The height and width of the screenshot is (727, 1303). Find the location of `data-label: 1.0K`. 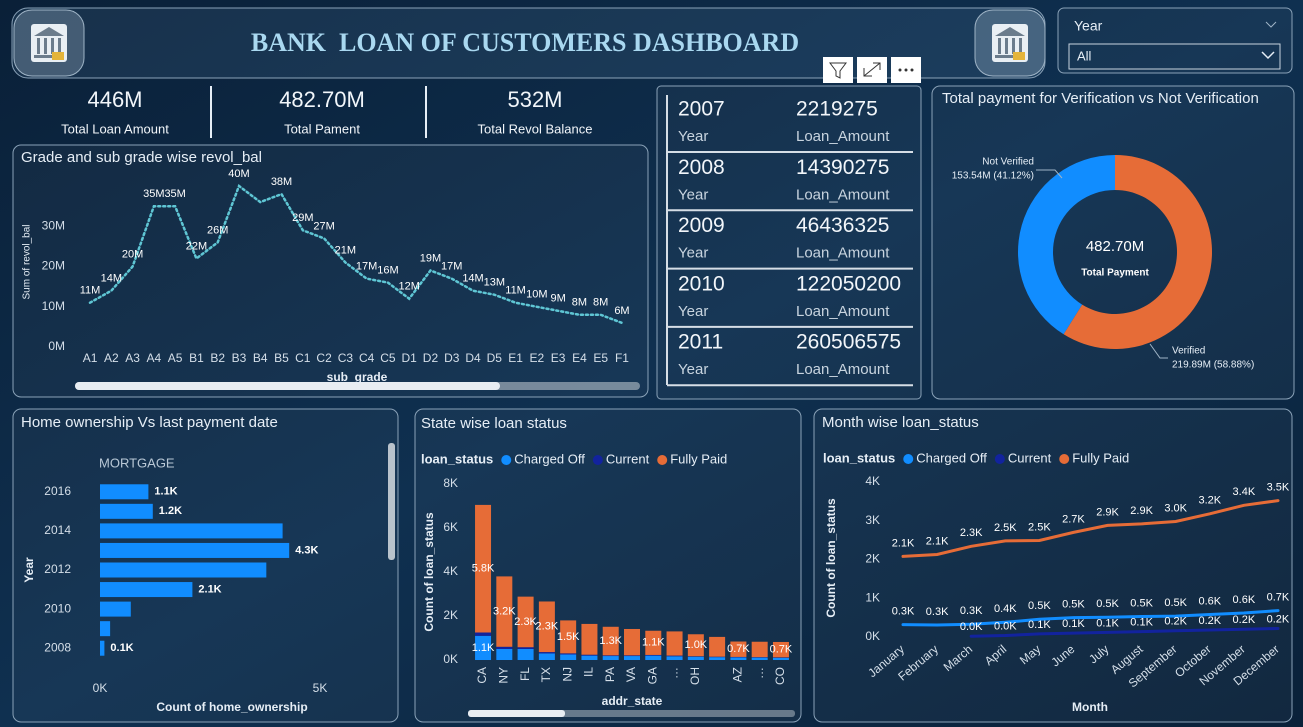

data-label: 1.0K is located at coordinates (696, 645).